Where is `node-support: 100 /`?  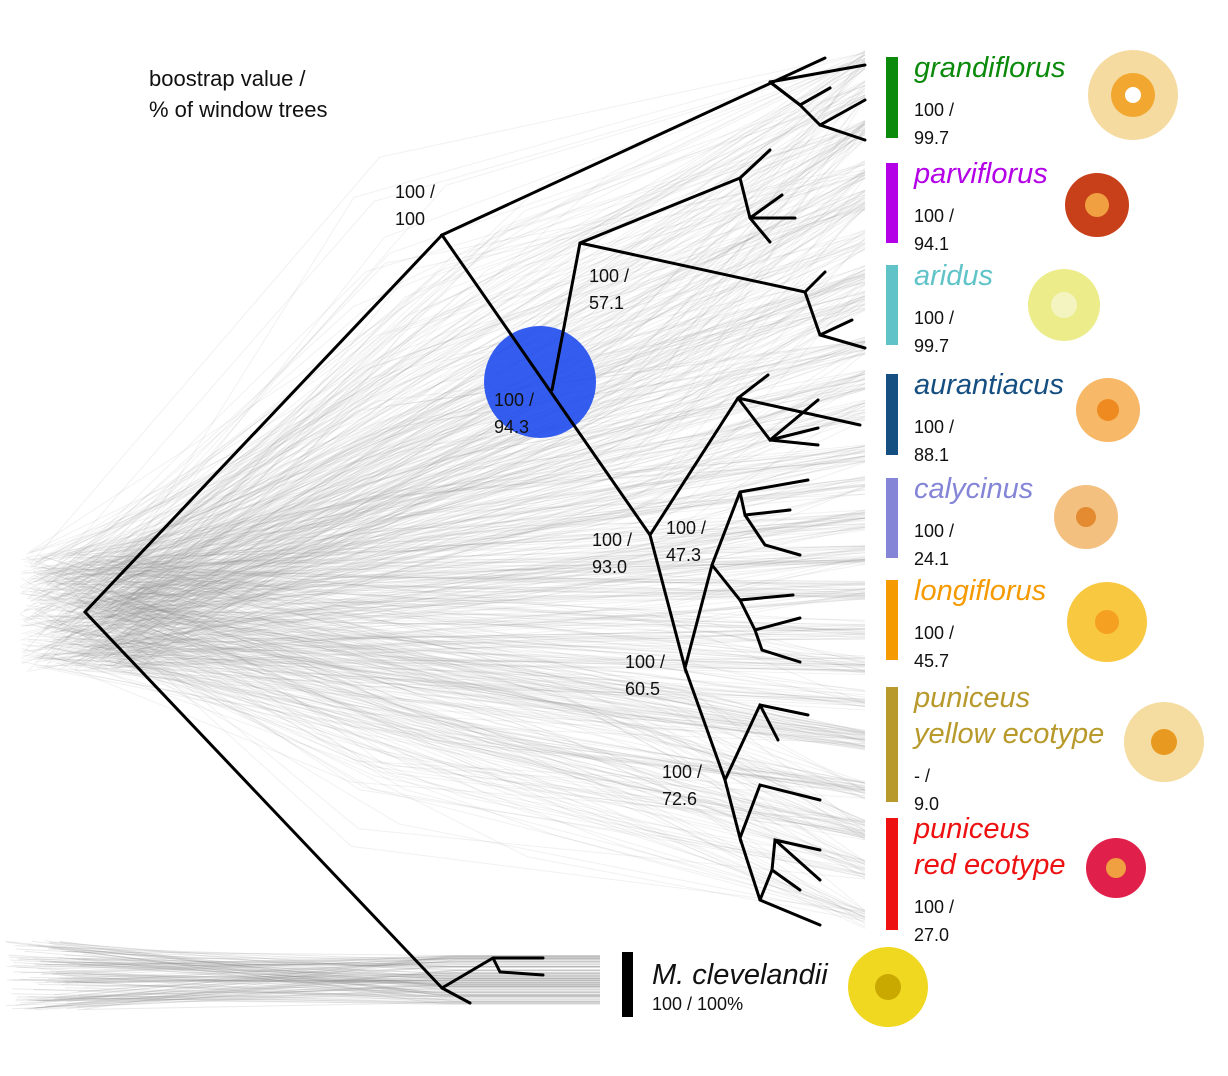 node-support: 100 / is located at coordinates (514, 400).